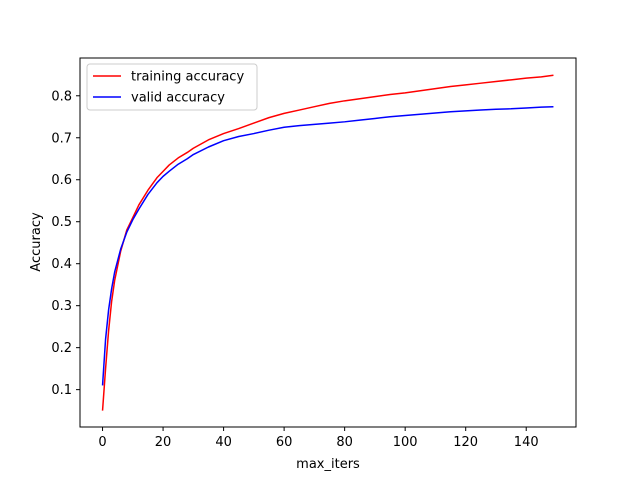 The height and width of the screenshot is (480, 640). What do you see at coordinates (61, 96) in the screenshot?
I see `y-tick-label: 0.8` at bounding box center [61, 96].